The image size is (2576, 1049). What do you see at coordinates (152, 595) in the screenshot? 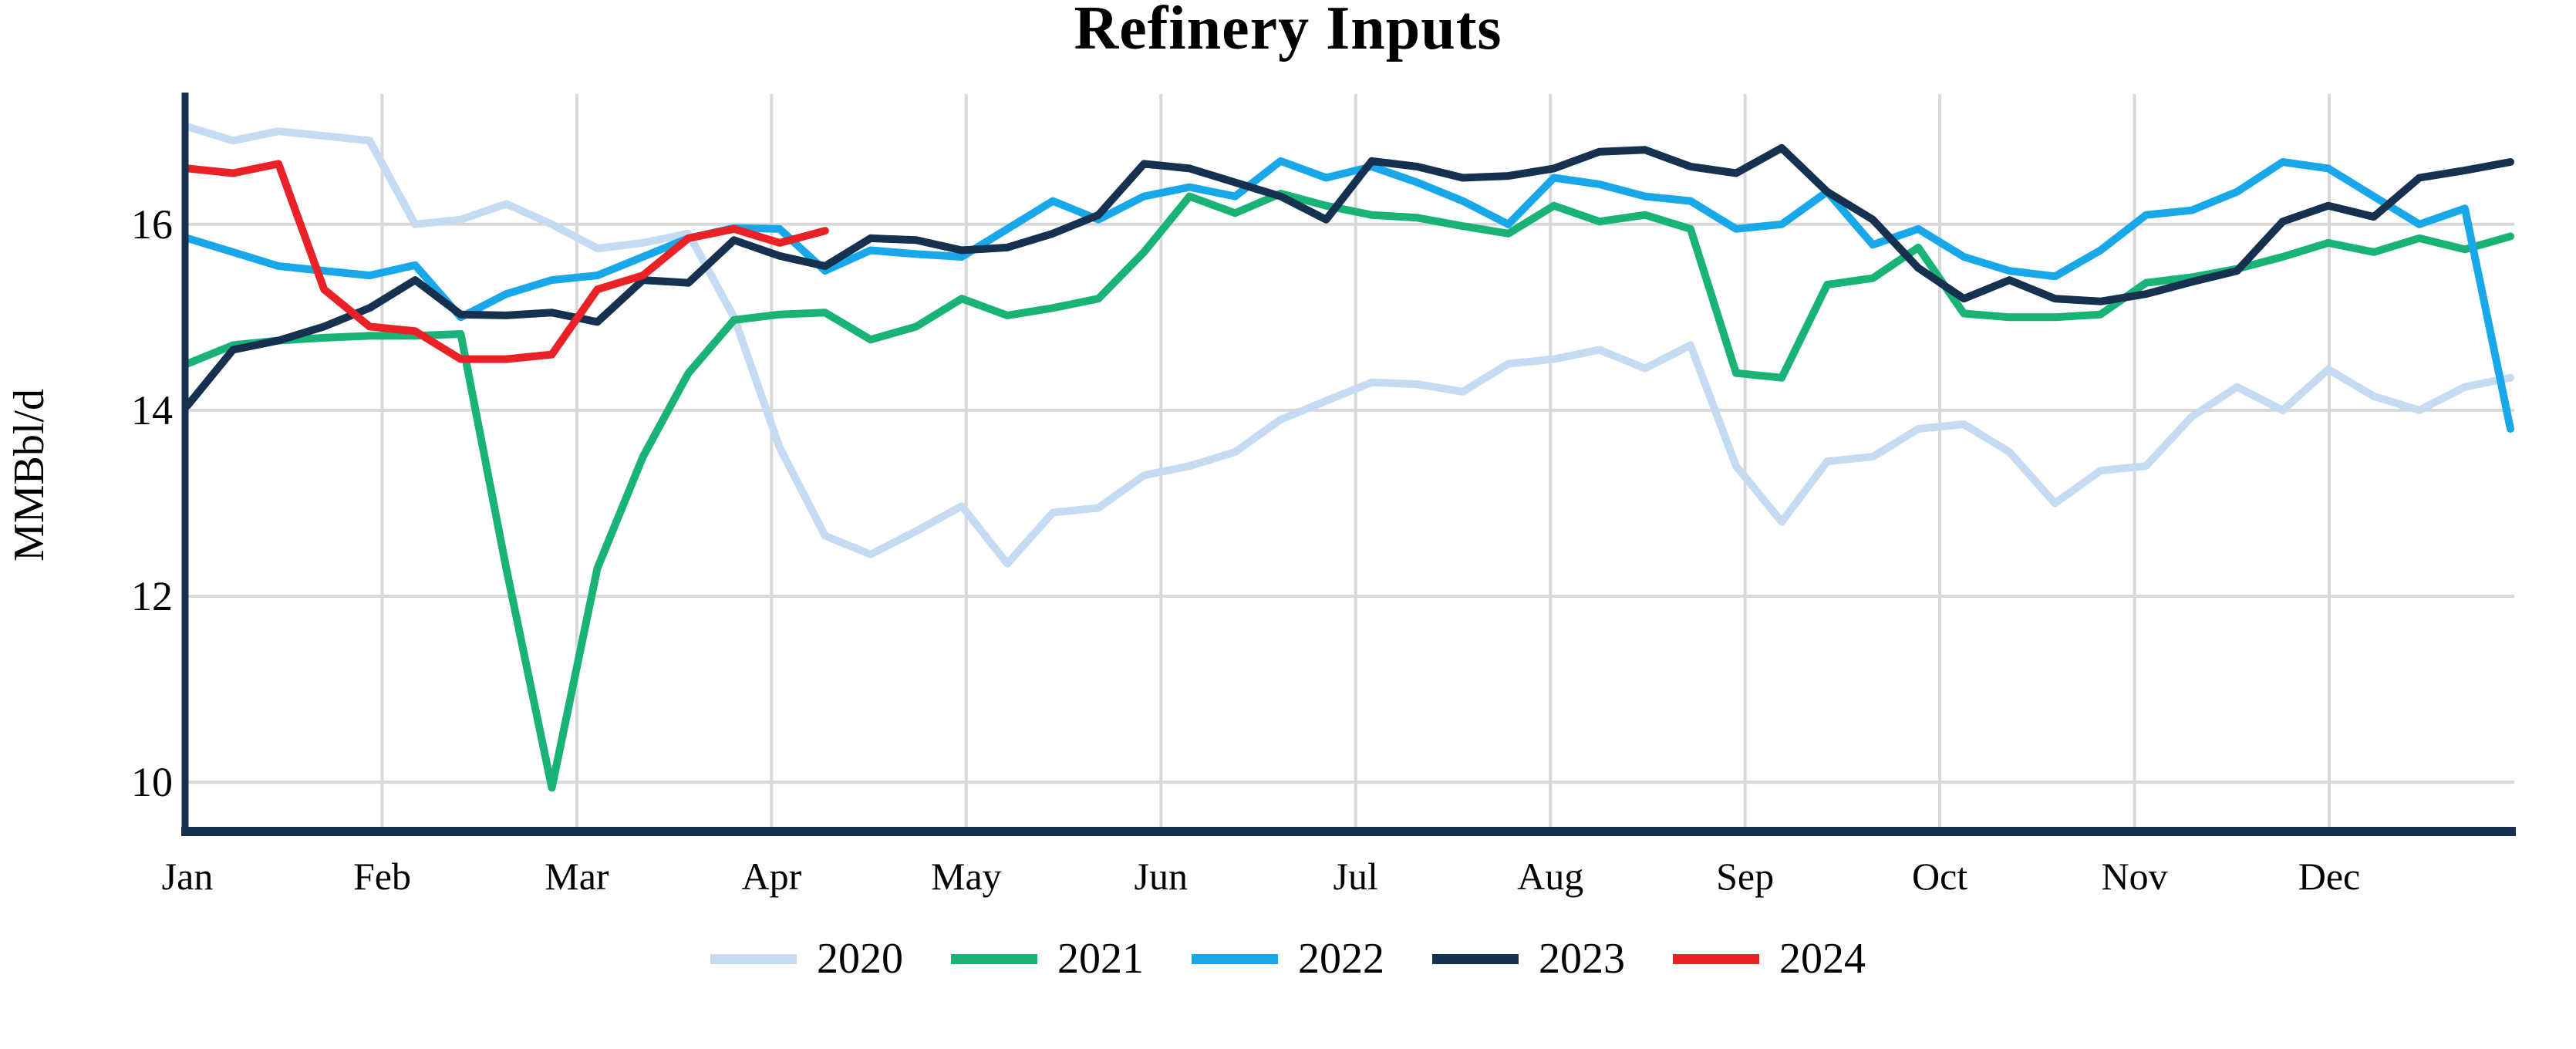
I see `y-tick-label-12: 12` at bounding box center [152, 595].